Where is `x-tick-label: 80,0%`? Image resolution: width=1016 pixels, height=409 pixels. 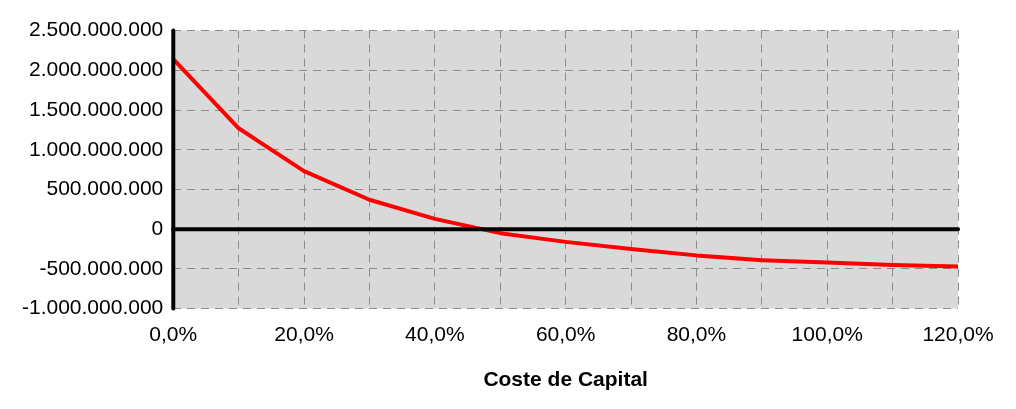 x-tick-label: 80,0% is located at coordinates (696, 333).